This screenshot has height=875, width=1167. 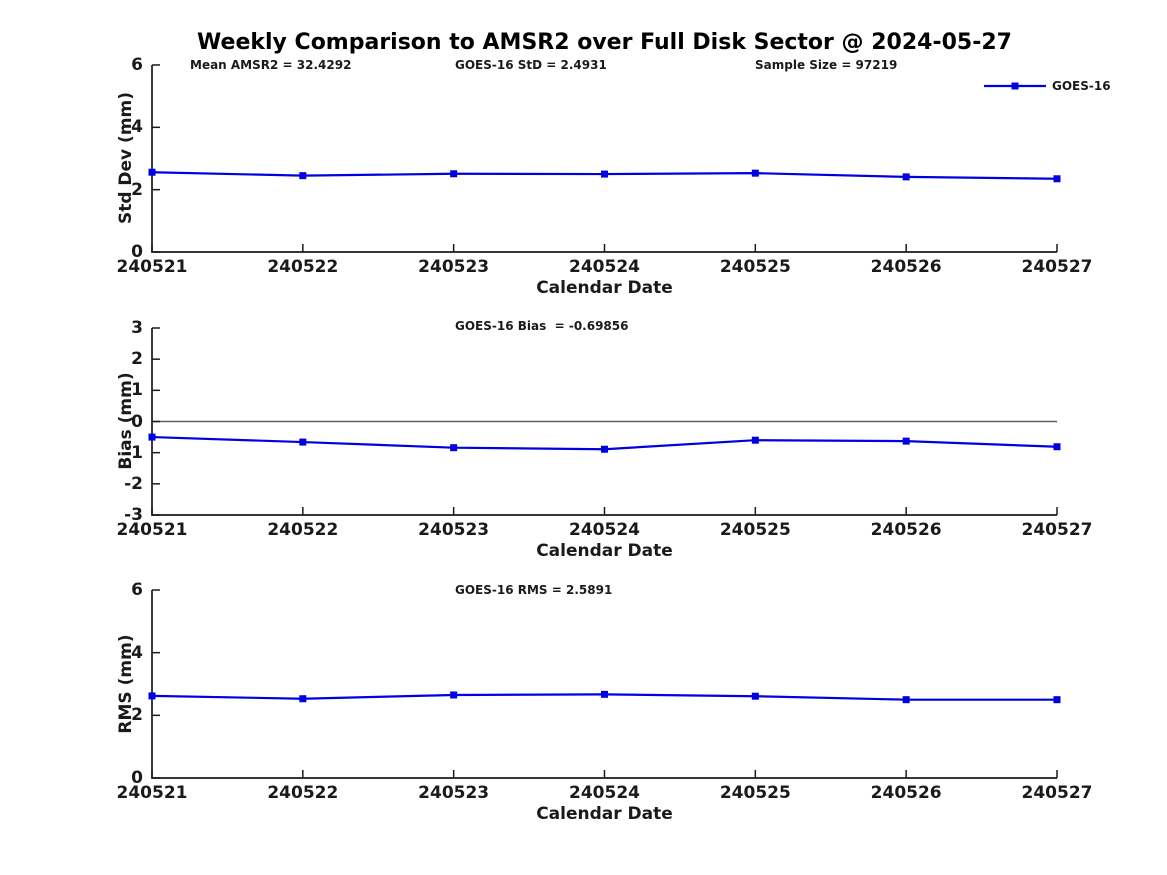 I want to click on annotation-goes16-bias: GOES-16 Bias = -0.69856, so click(x=542, y=326).